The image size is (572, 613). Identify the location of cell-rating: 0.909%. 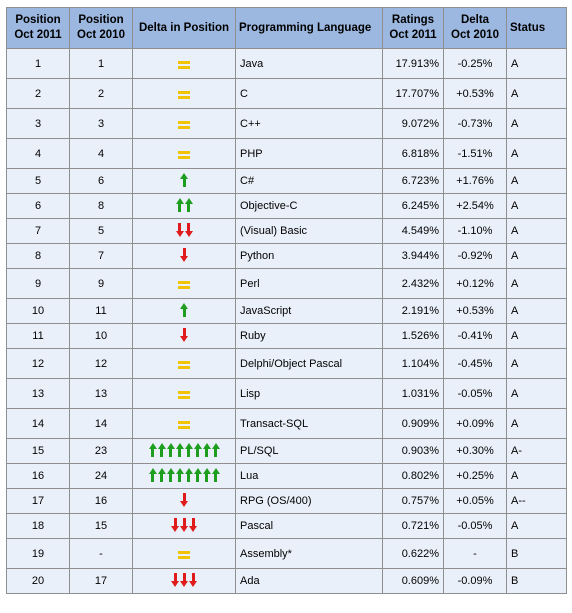
(413, 424).